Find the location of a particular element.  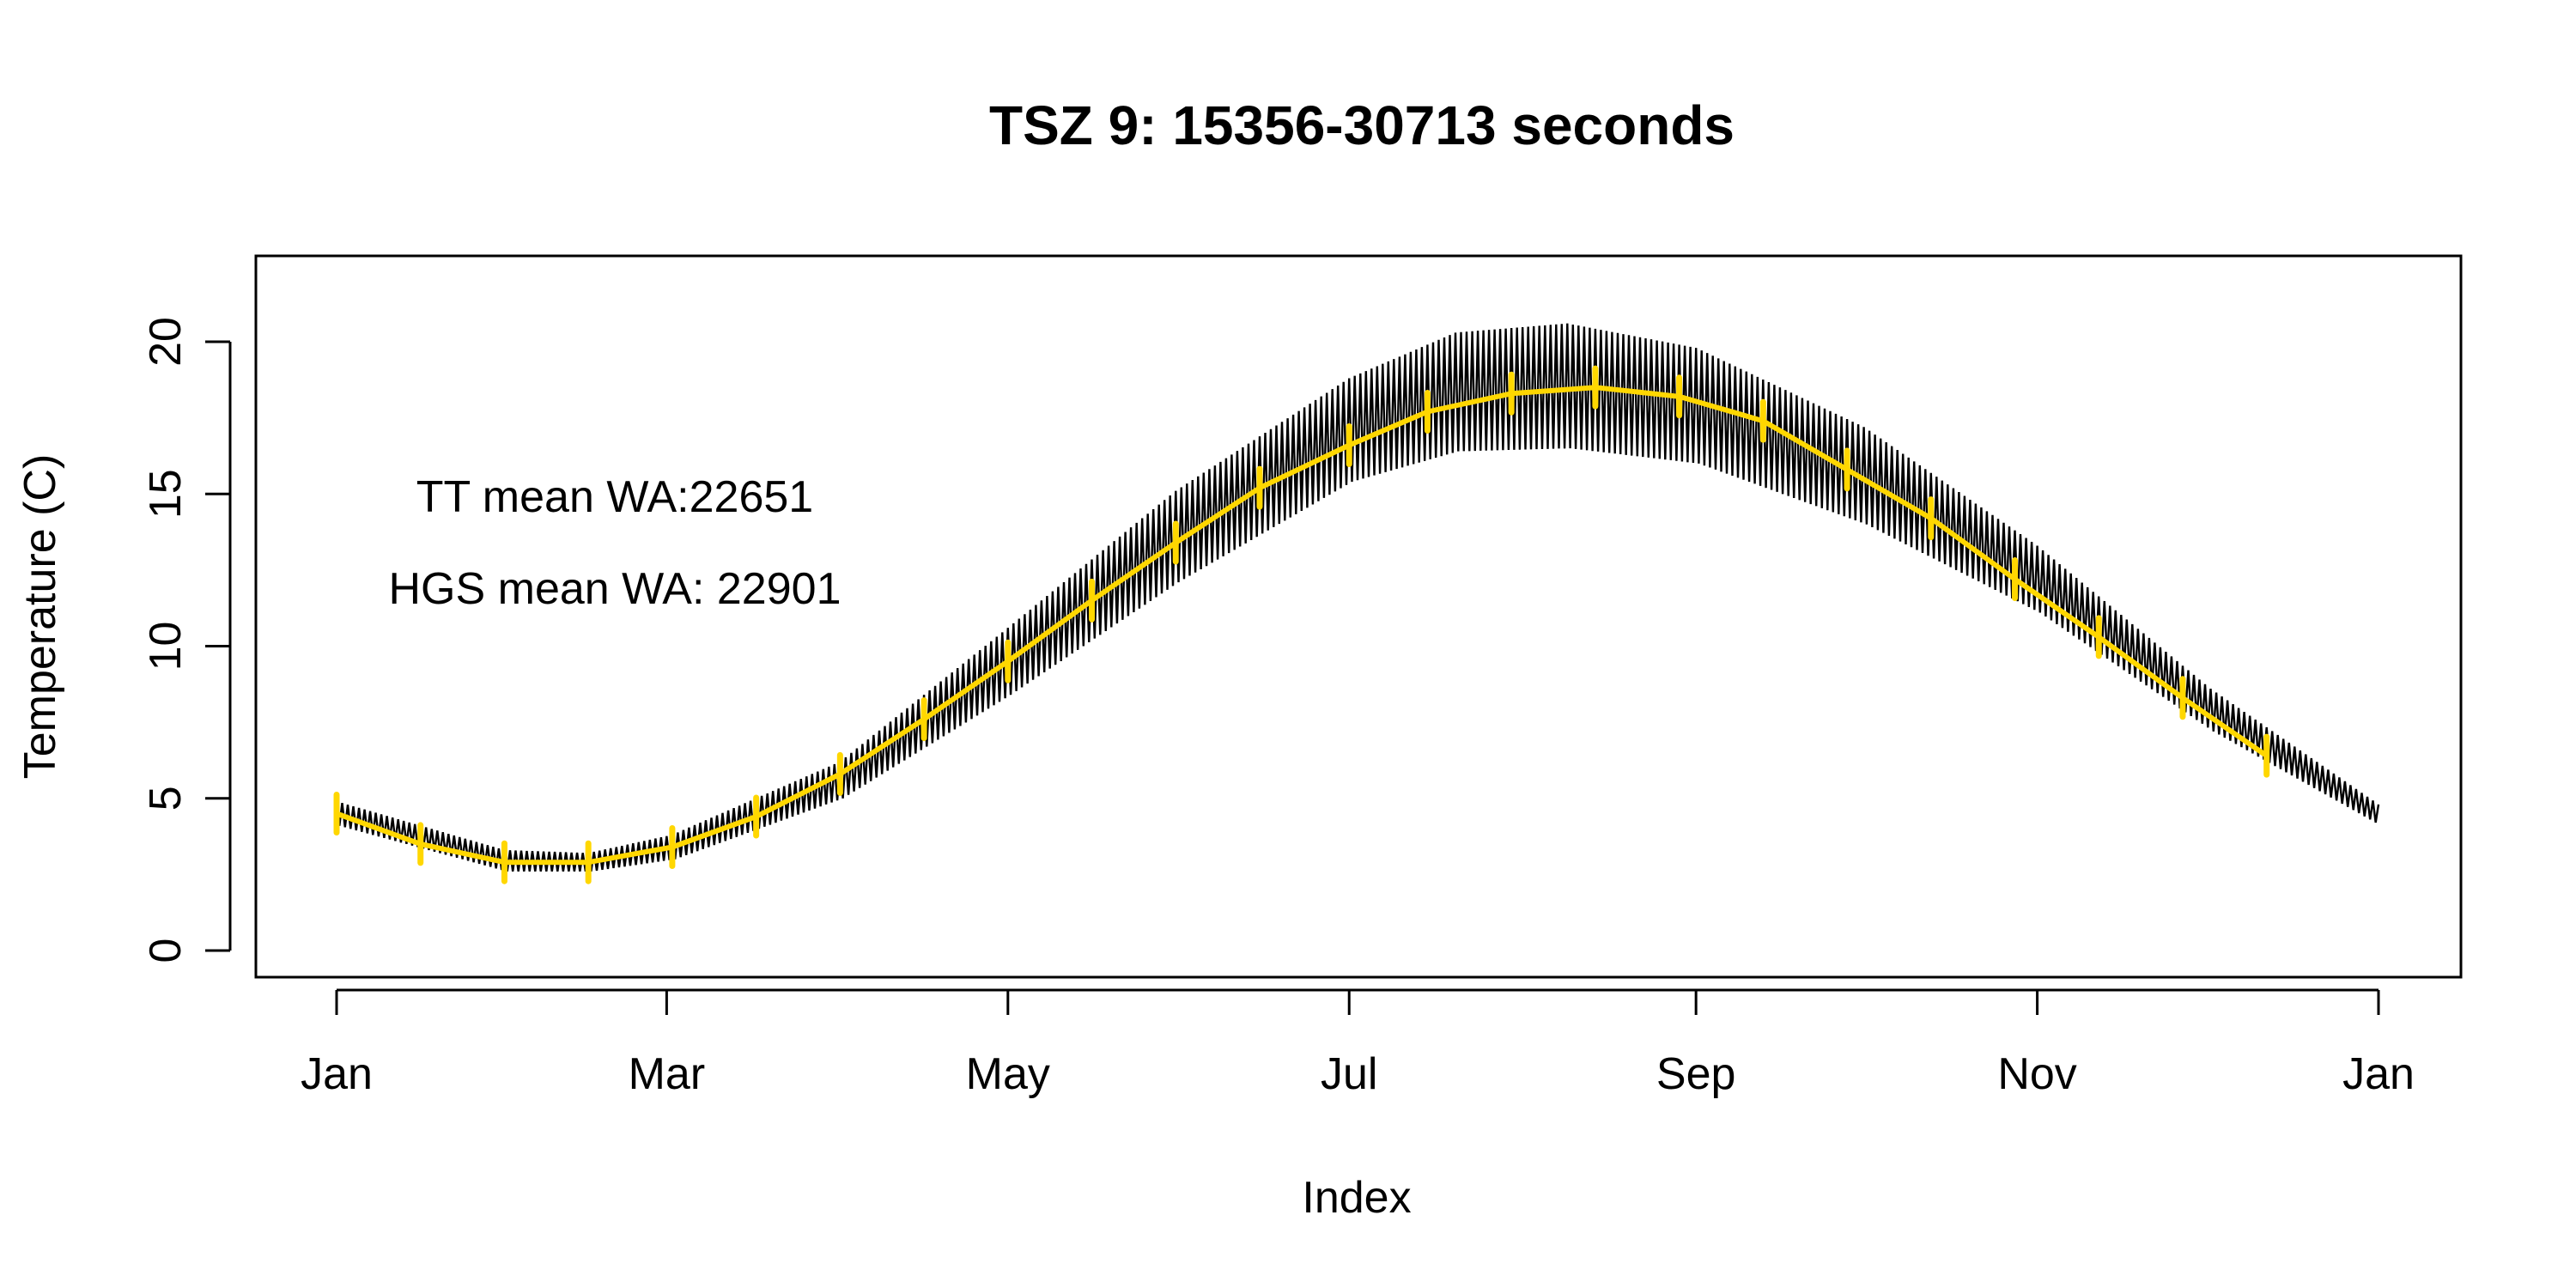

tt-mean-annotation: TT mean WA:22651 is located at coordinates (614, 497).